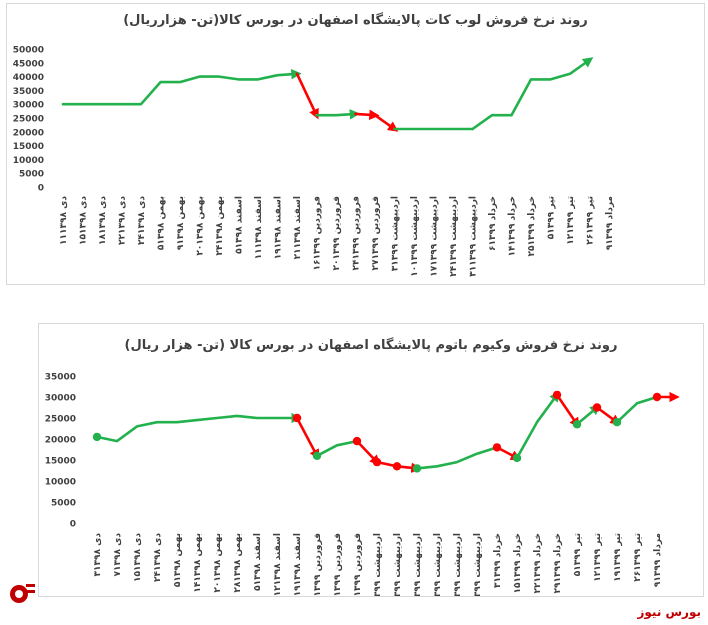  I want to click on x-tick-label: ۲۷فروردین ۱۳۹۹, so click(376, 233).